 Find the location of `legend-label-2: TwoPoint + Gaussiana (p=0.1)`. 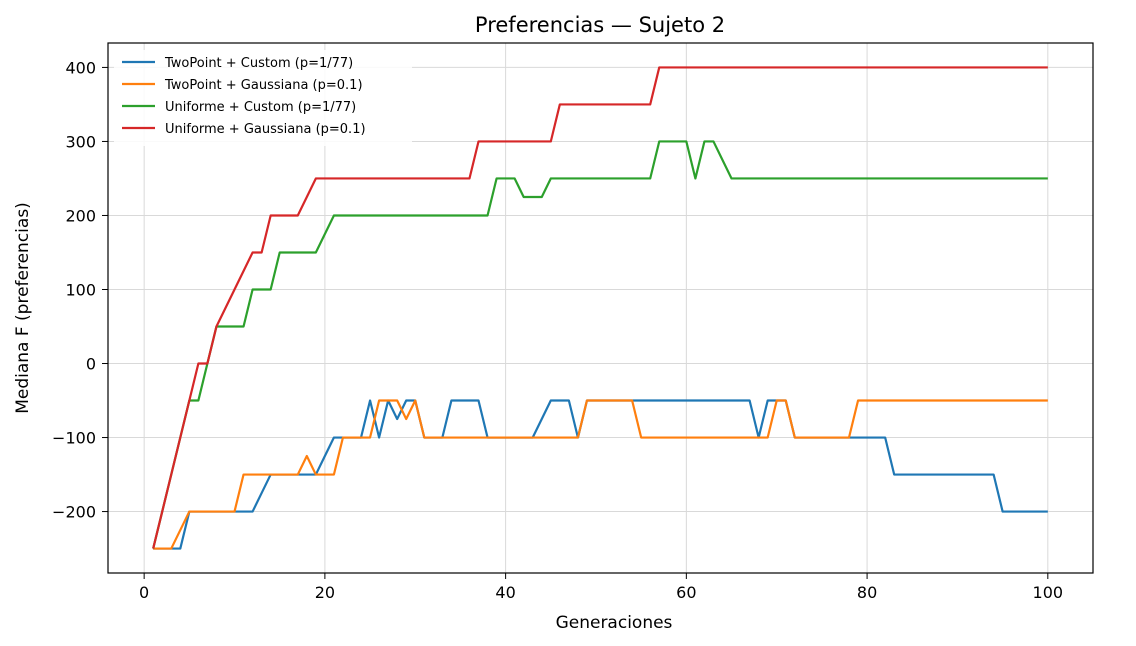

legend-label-2: TwoPoint + Gaussiana (p=0.1) is located at coordinates (263, 85).